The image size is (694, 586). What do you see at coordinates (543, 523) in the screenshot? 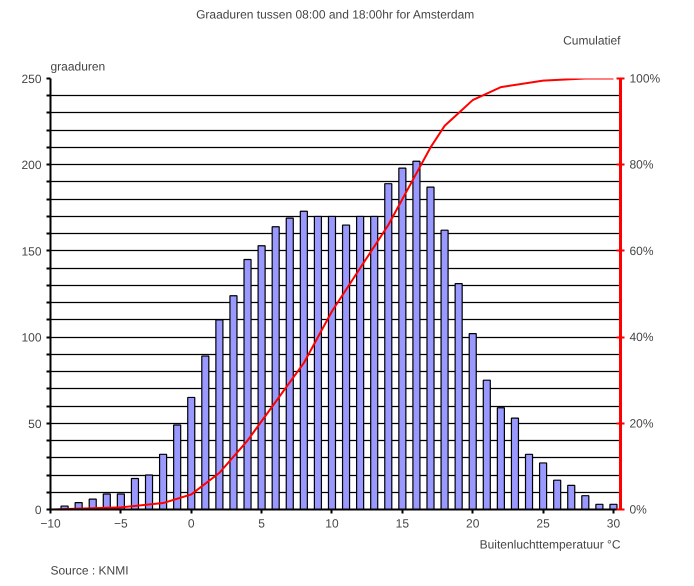
I see `x-tick-label: 25` at bounding box center [543, 523].